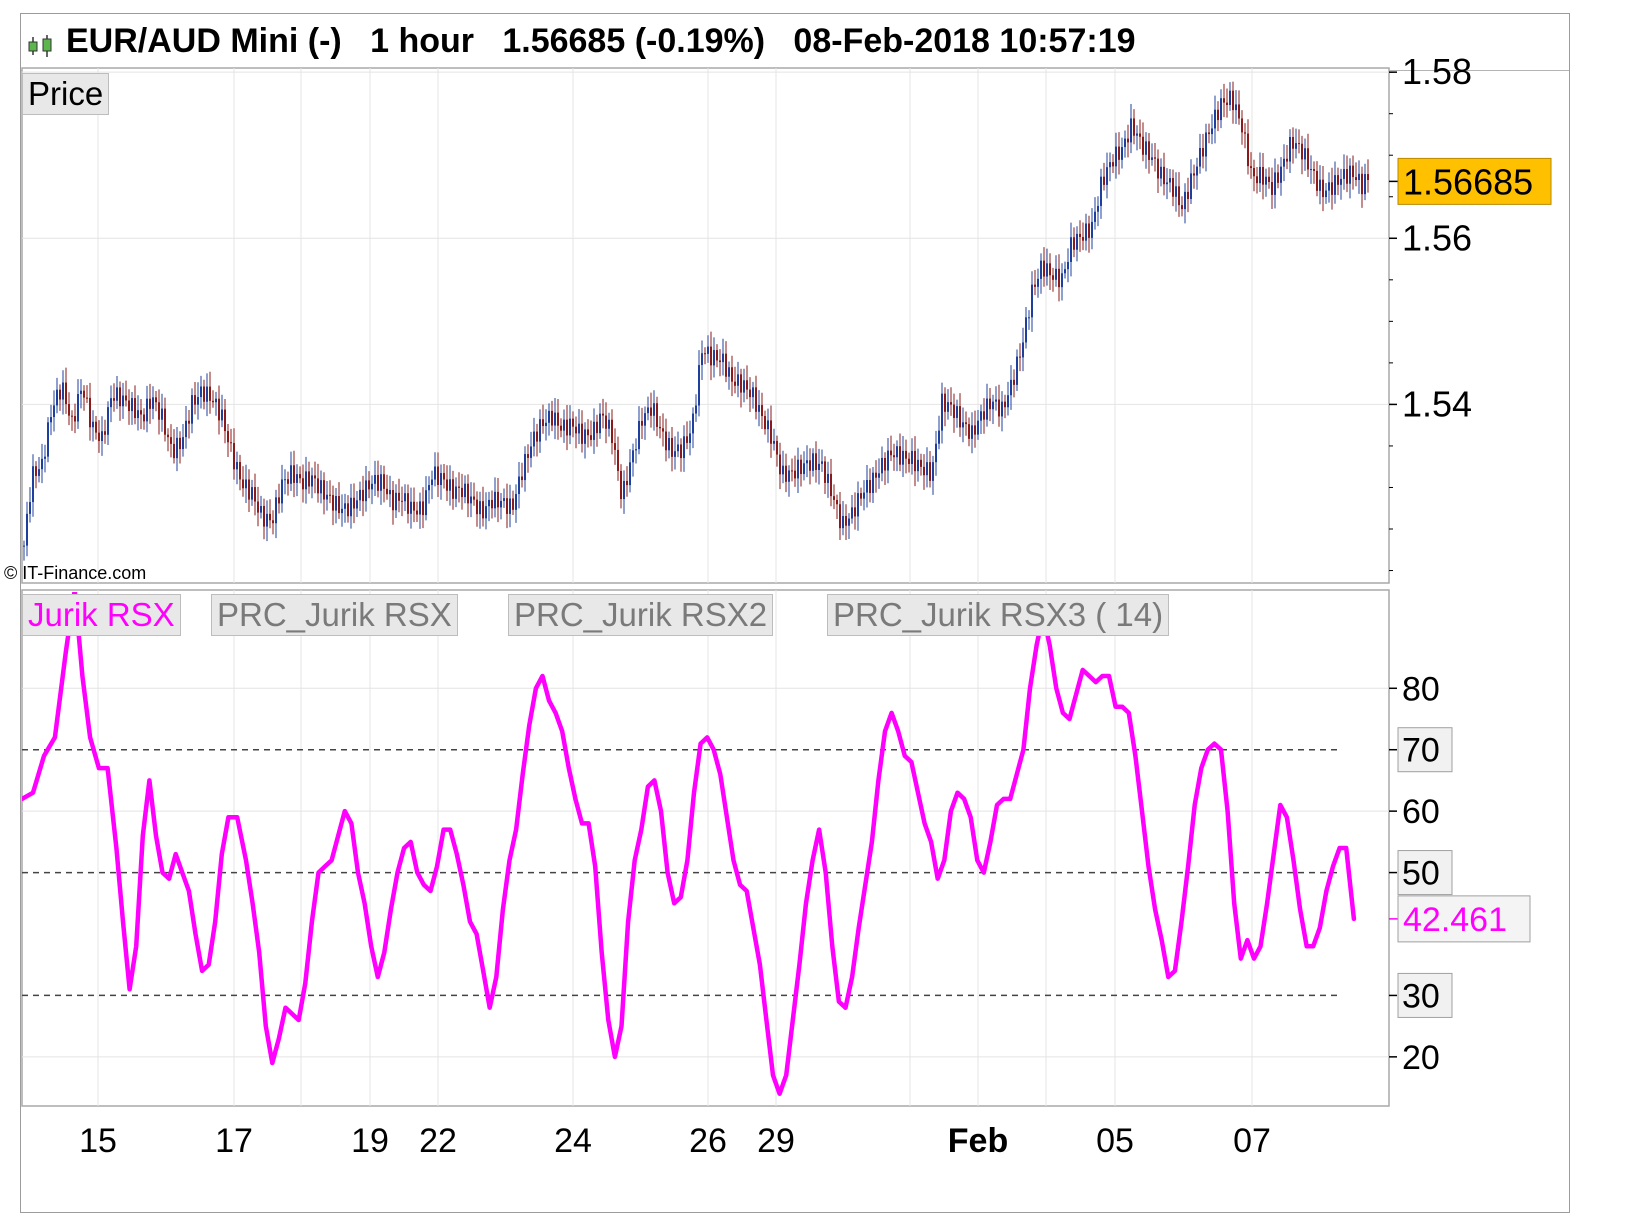 The height and width of the screenshot is (1223, 1629). I want to click on timeframe: 1 hour, so click(422, 41).